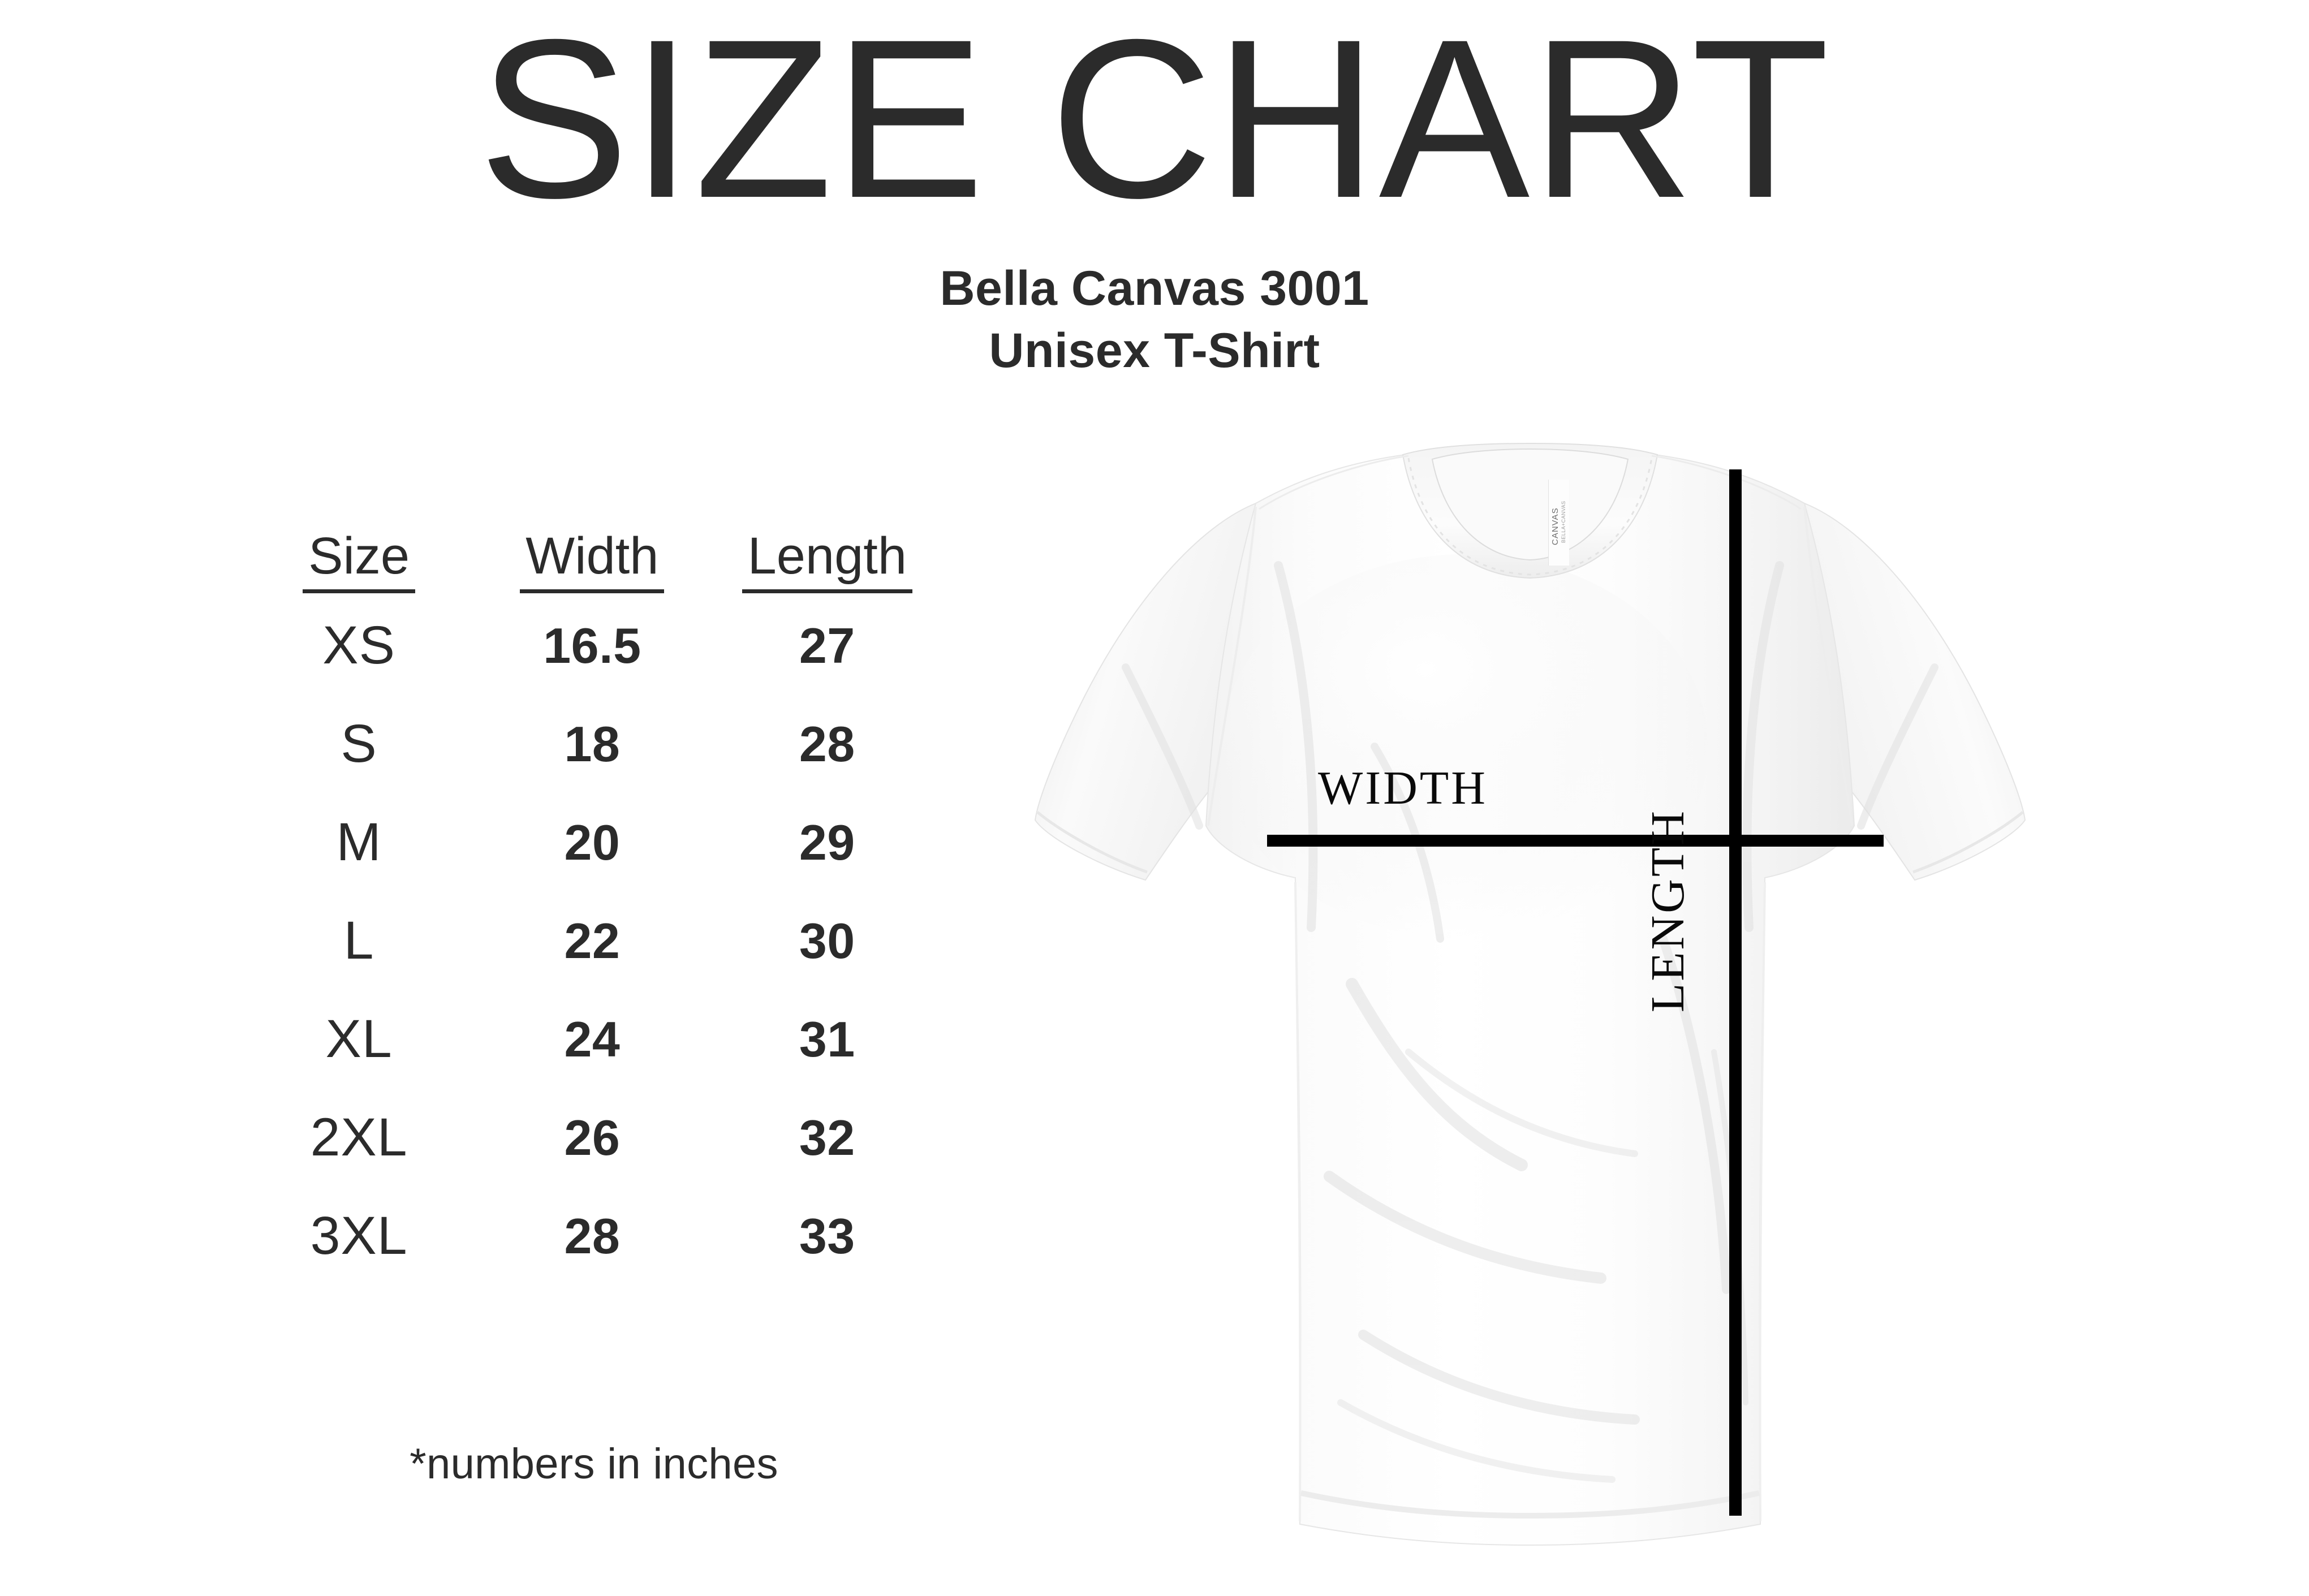 The height and width of the screenshot is (1596, 2309). What do you see at coordinates (827, 1039) in the screenshot?
I see `cell-length: 31` at bounding box center [827, 1039].